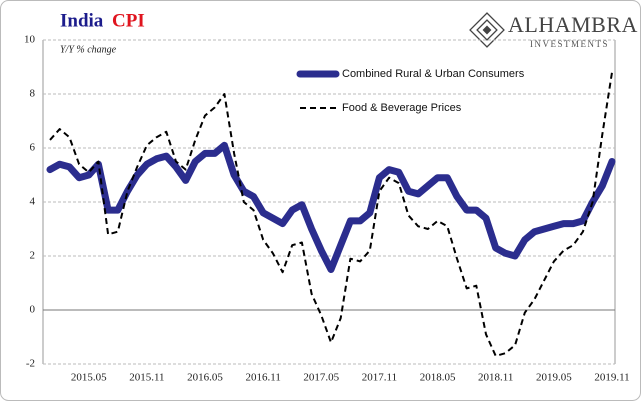  Describe the element at coordinates (487, 30) in the screenshot. I see `logo-icon` at that location.